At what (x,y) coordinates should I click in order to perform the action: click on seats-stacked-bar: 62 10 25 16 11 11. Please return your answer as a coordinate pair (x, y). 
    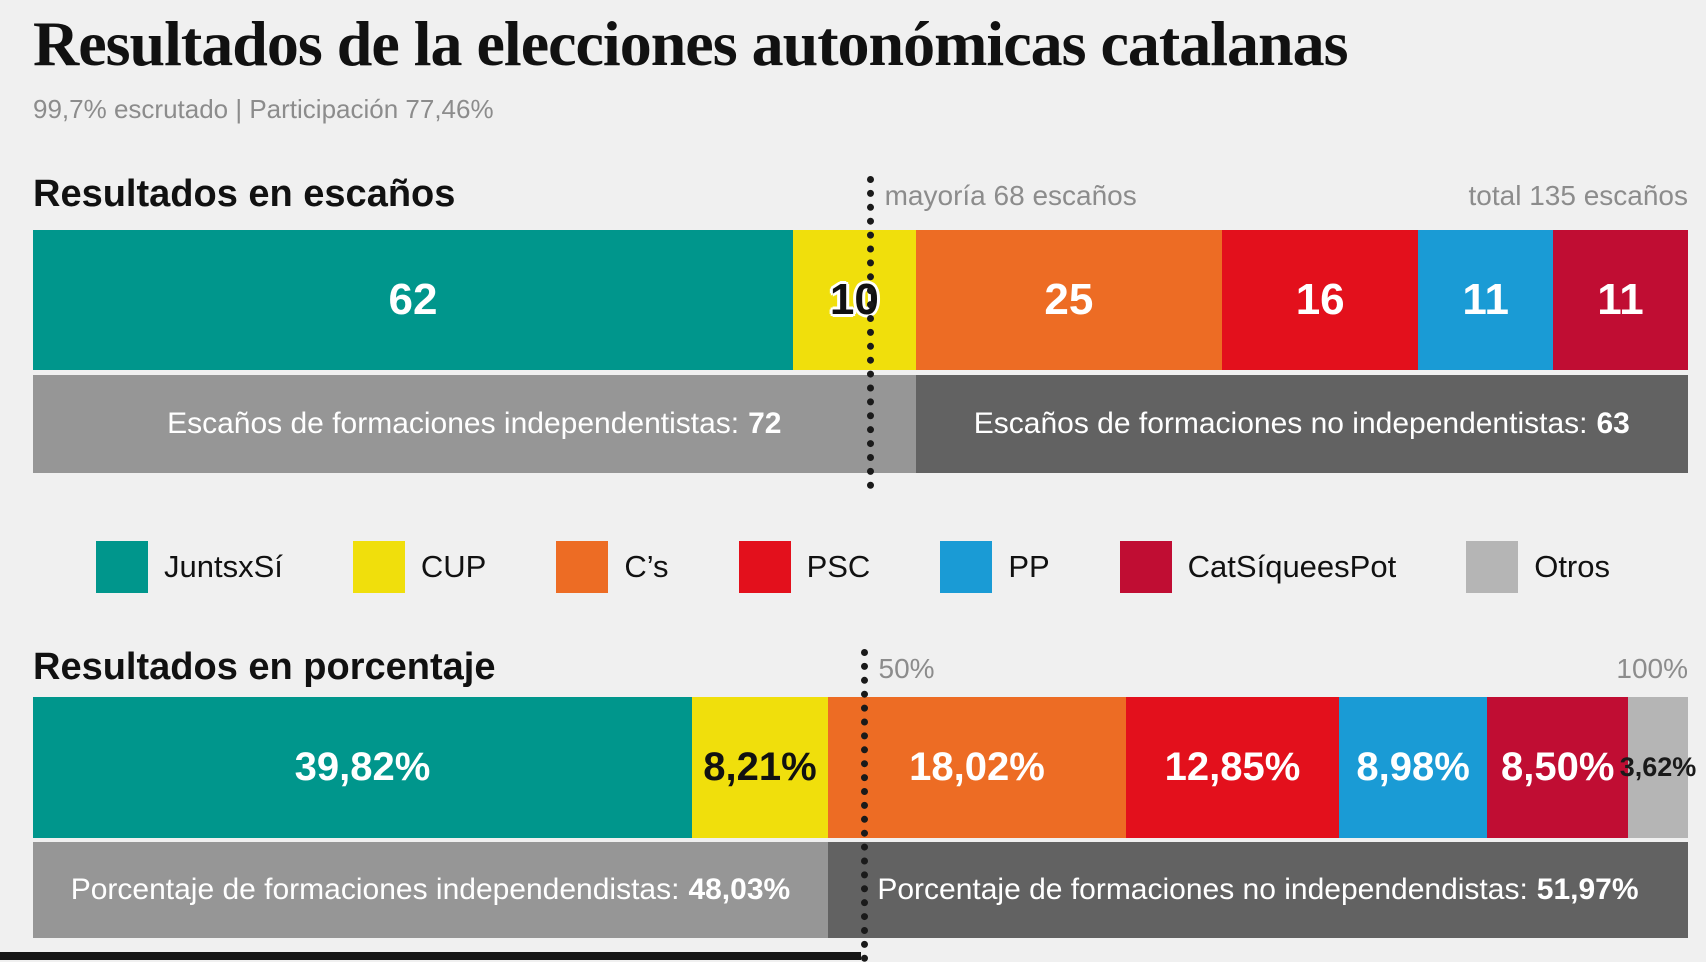
    Looking at the image, I should click on (860, 300).